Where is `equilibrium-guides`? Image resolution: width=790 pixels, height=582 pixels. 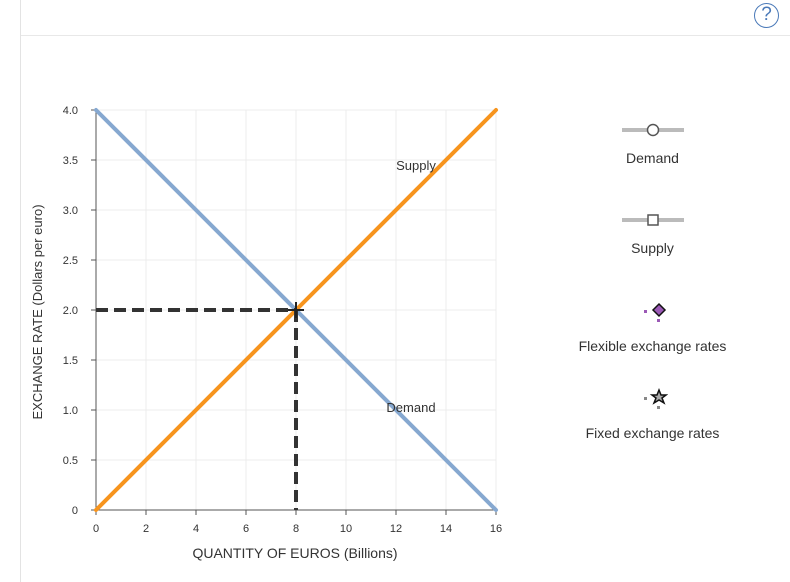 equilibrium-guides is located at coordinates (200, 406).